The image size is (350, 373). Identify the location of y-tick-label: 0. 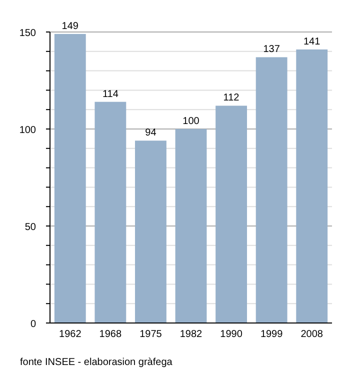
(33, 324).